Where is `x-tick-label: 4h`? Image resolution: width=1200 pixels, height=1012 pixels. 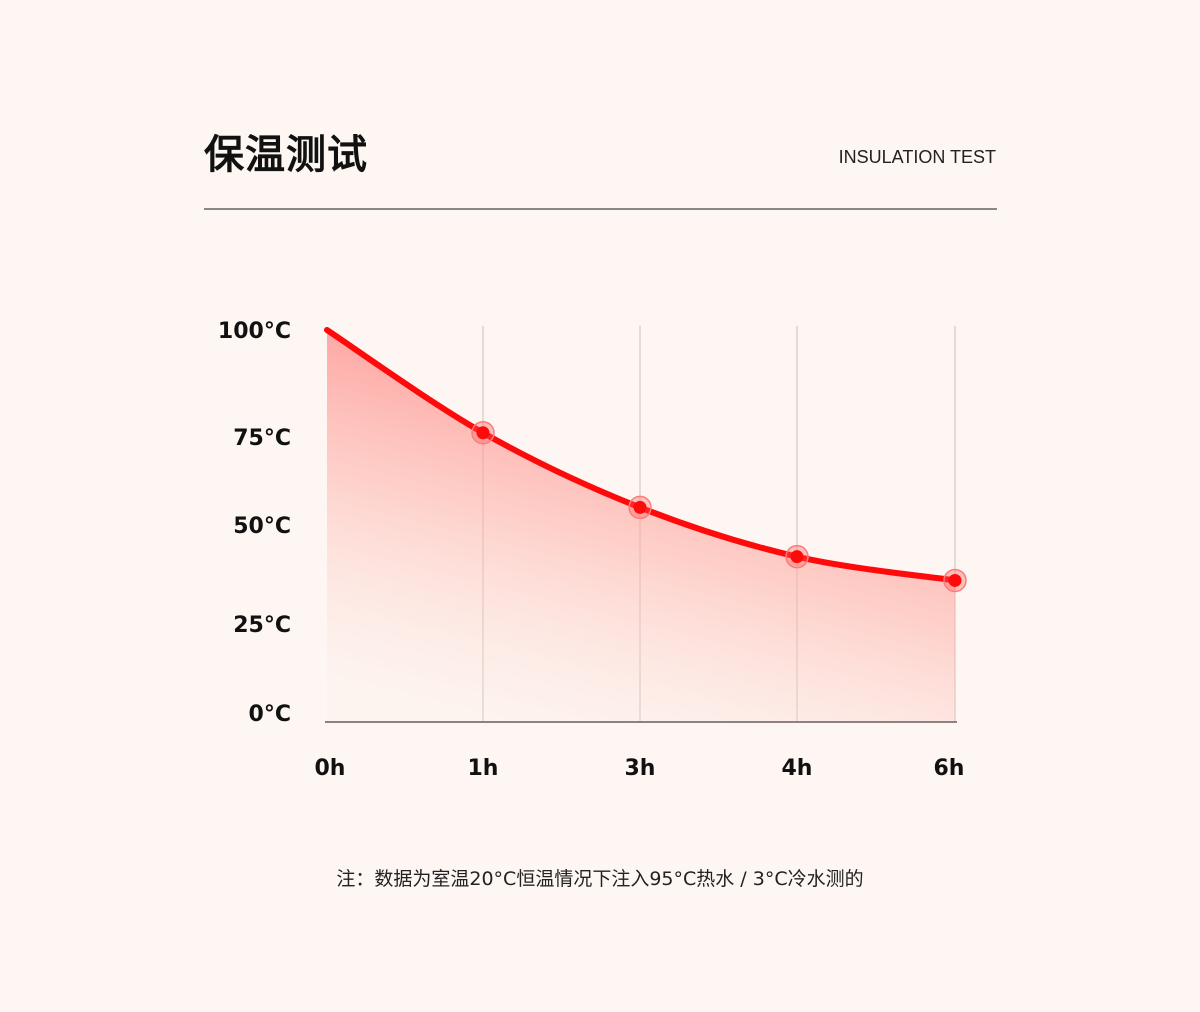 x-tick-label: 4h is located at coordinates (797, 768).